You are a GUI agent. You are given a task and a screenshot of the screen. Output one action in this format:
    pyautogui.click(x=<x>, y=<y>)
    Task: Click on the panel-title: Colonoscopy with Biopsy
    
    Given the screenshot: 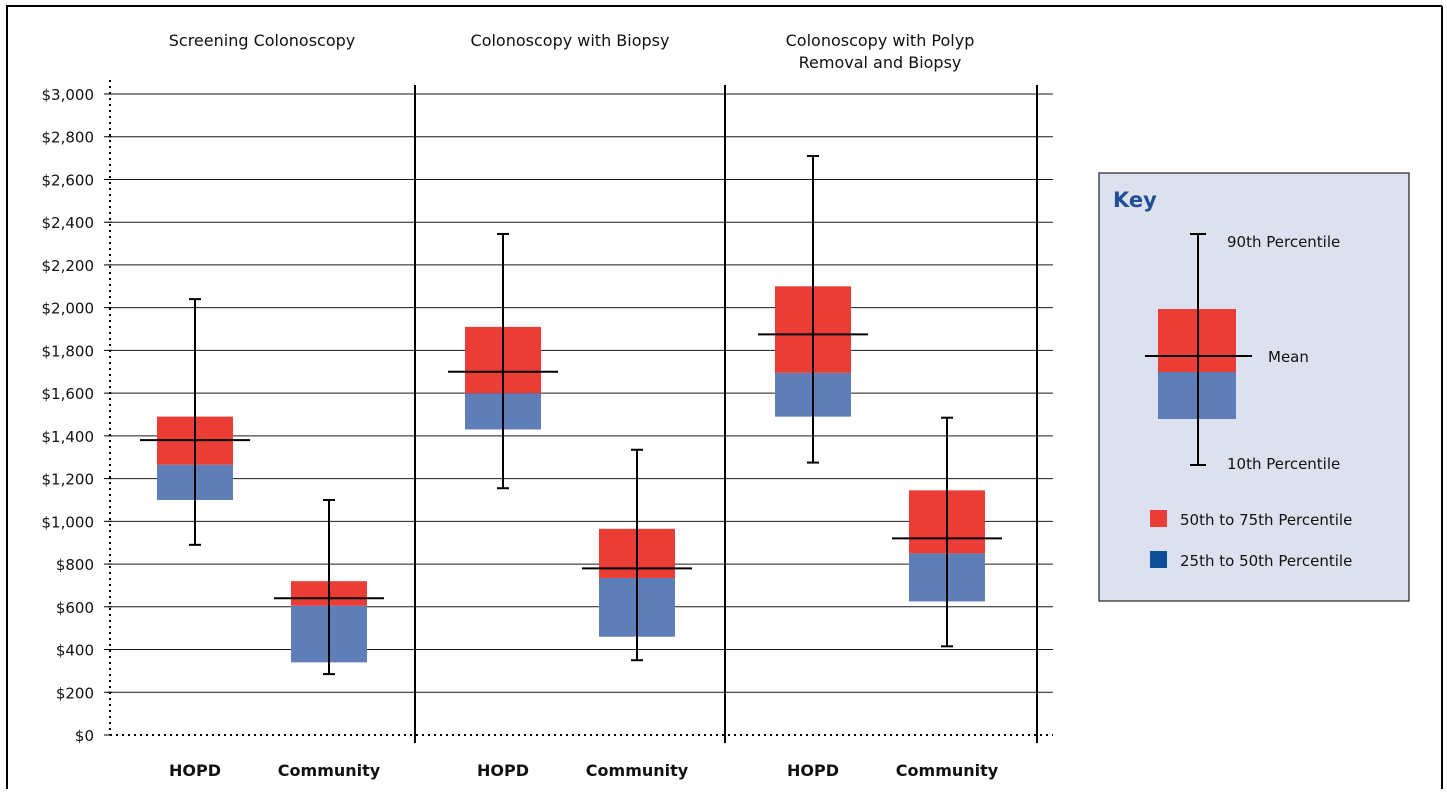 What is the action you would take?
    pyautogui.click(x=570, y=40)
    